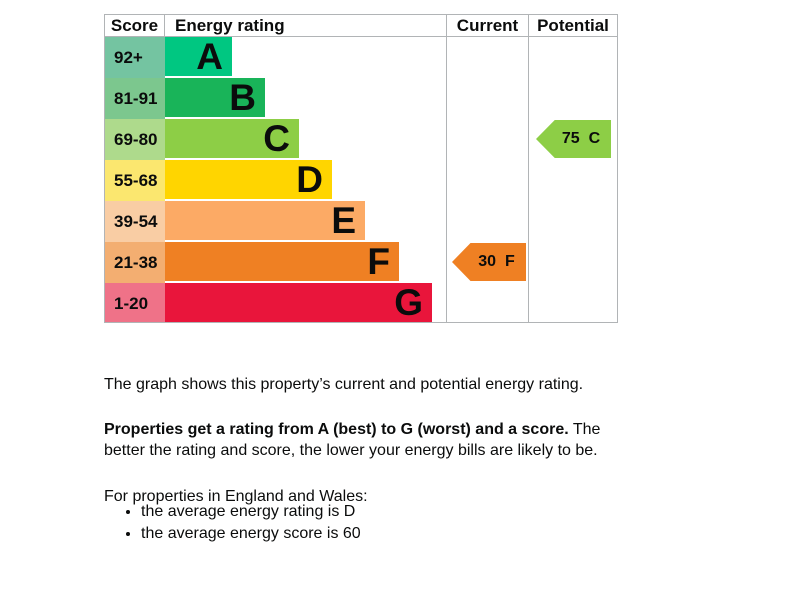 This screenshot has width=803, height=591. What do you see at coordinates (236, 496) in the screenshot?
I see `england-wales-intro: For properties in England and Wales:` at bounding box center [236, 496].